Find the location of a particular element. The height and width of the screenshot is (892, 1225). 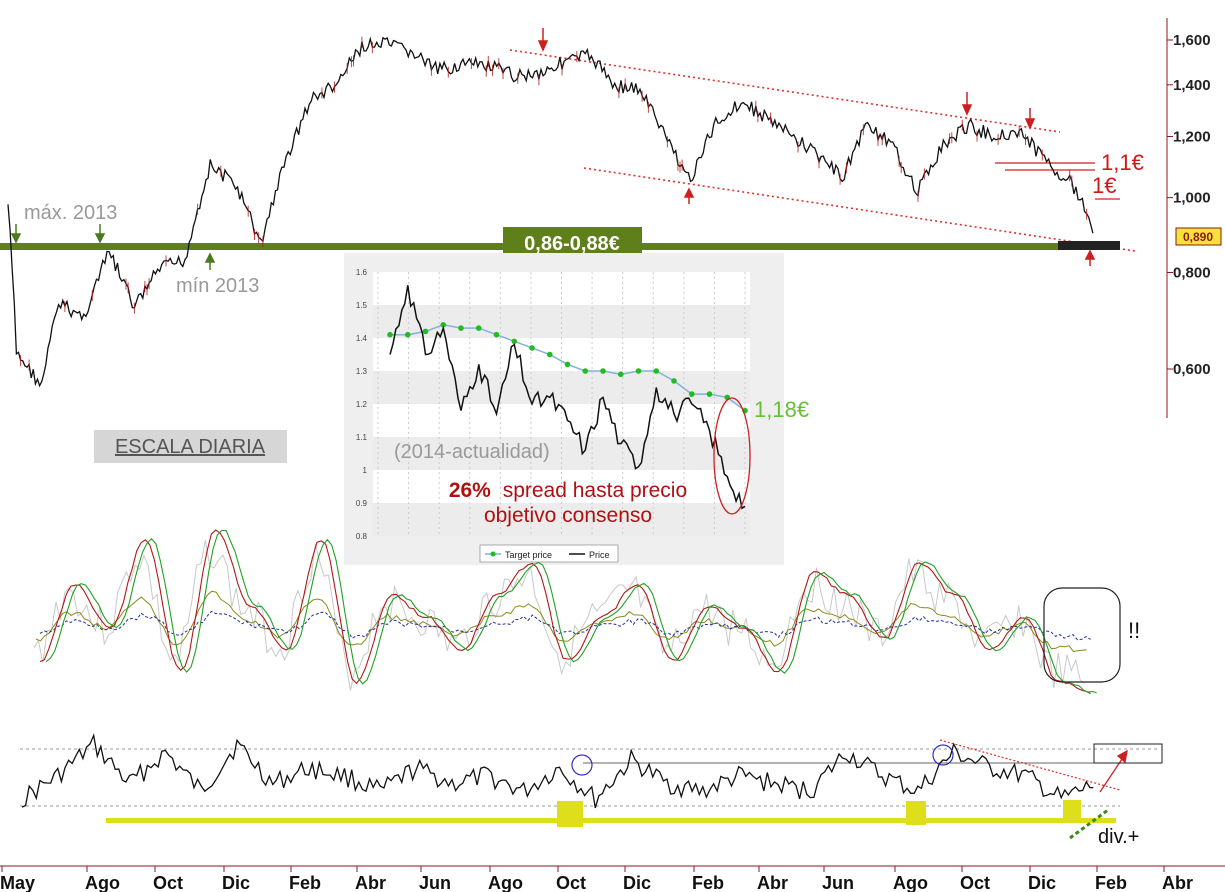

scale-label: ESCALA DIARIA is located at coordinates (190, 447).